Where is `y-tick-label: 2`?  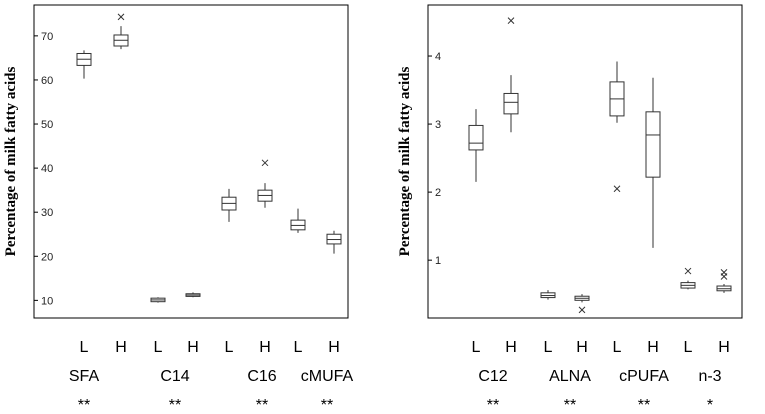
y-tick-label: 2 is located at coordinates (438, 193).